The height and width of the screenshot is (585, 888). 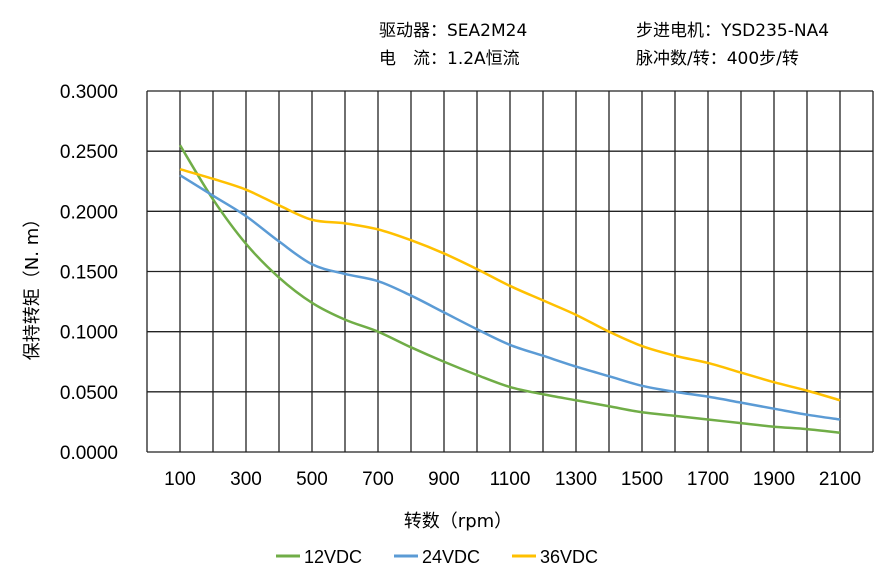 I want to click on y-tick-label: 0.2500, so click(x=89, y=152).